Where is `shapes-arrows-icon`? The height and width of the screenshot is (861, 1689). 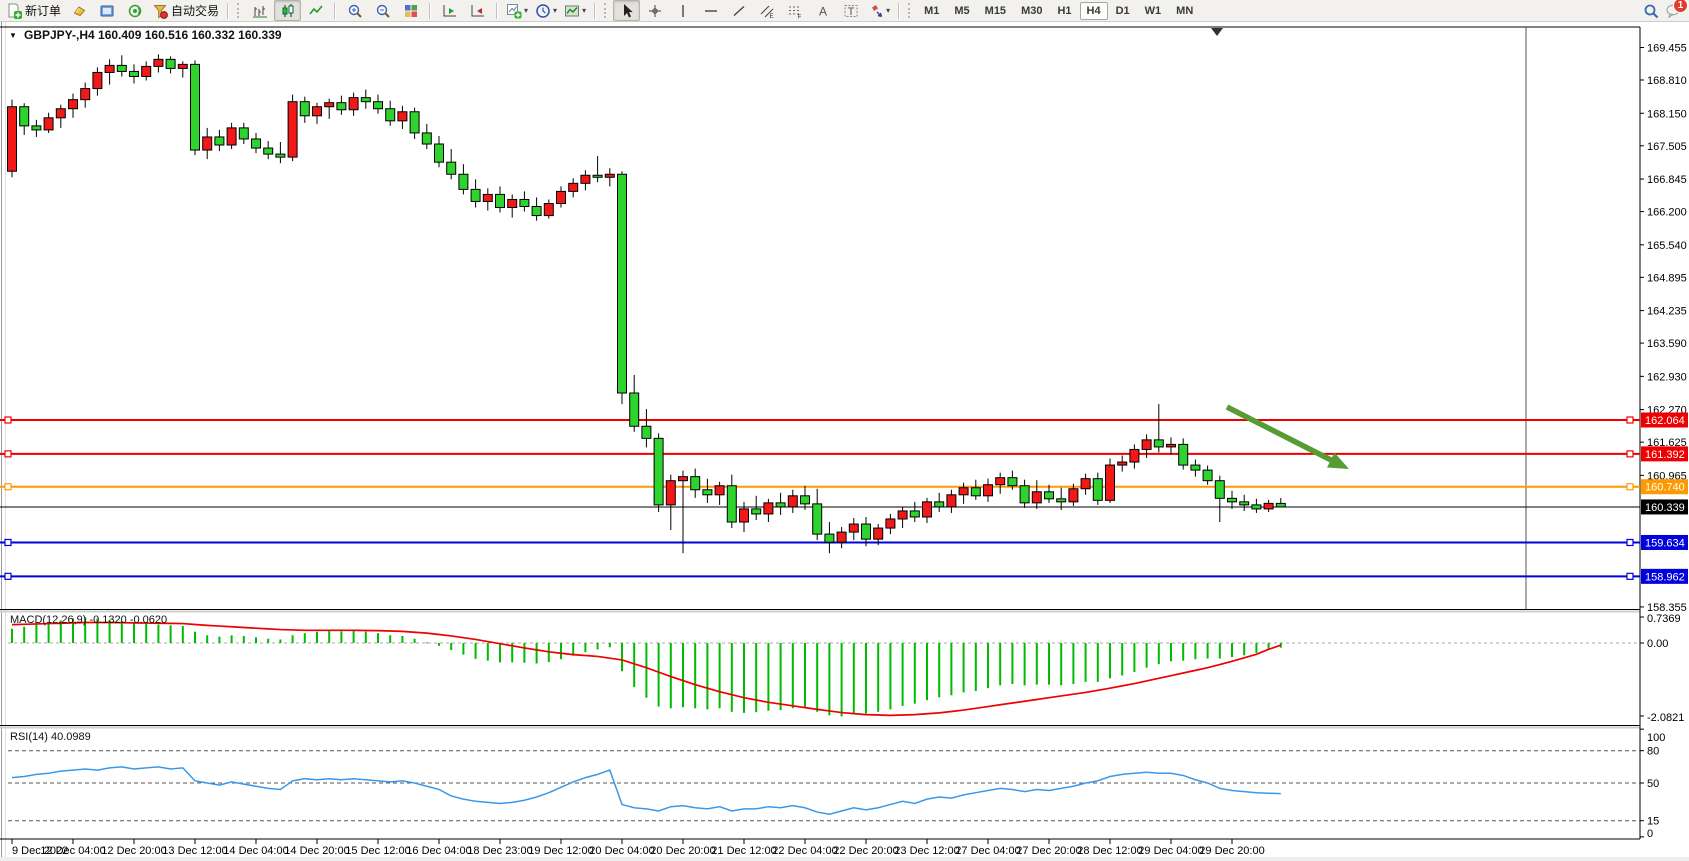
shapes-arrows-icon is located at coordinates (877, 10).